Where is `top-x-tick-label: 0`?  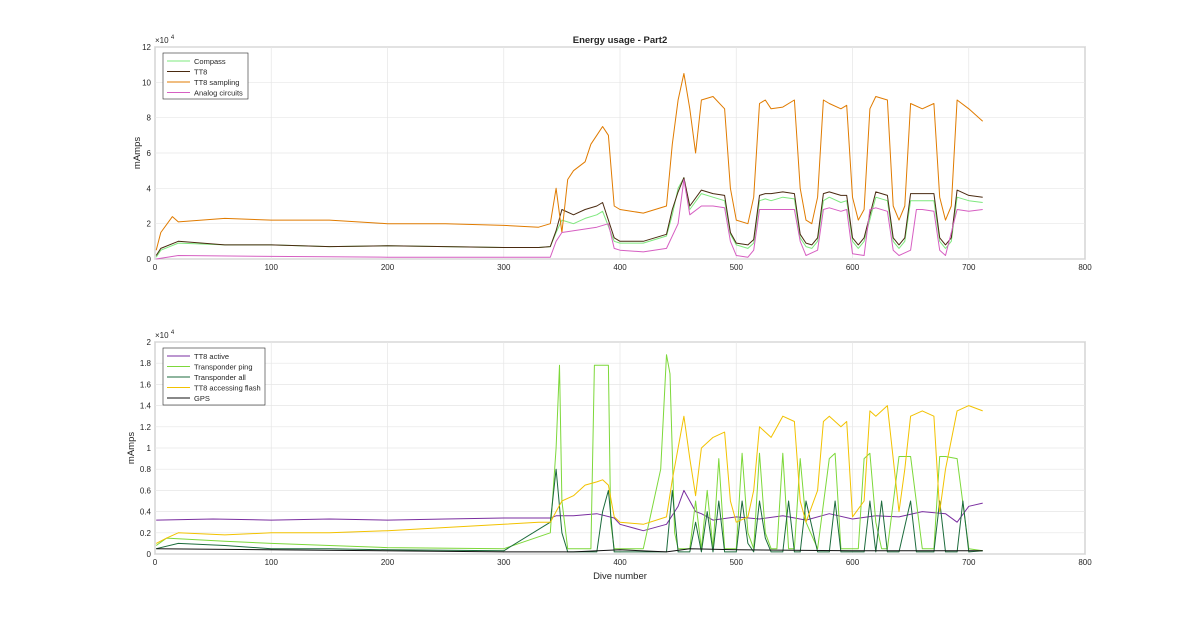
top-x-tick-label: 0 is located at coordinates (155, 267).